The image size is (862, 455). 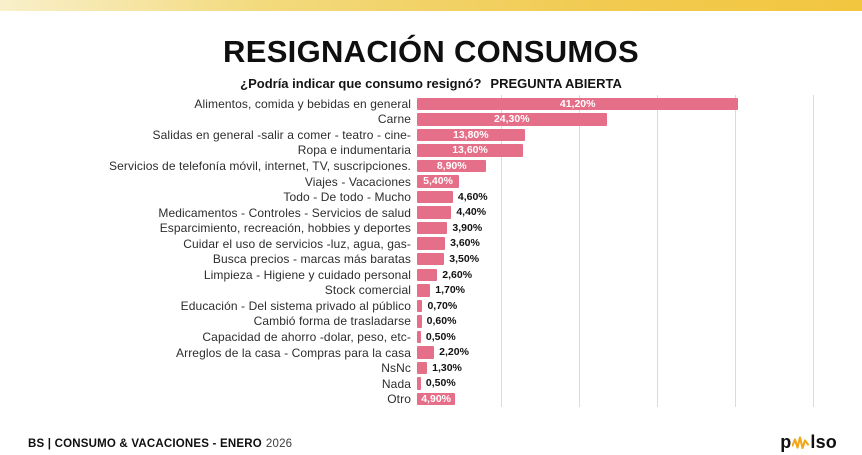 I want to click on category-label: Alimentos, comida y bebidas en general, so click(x=302, y=103).